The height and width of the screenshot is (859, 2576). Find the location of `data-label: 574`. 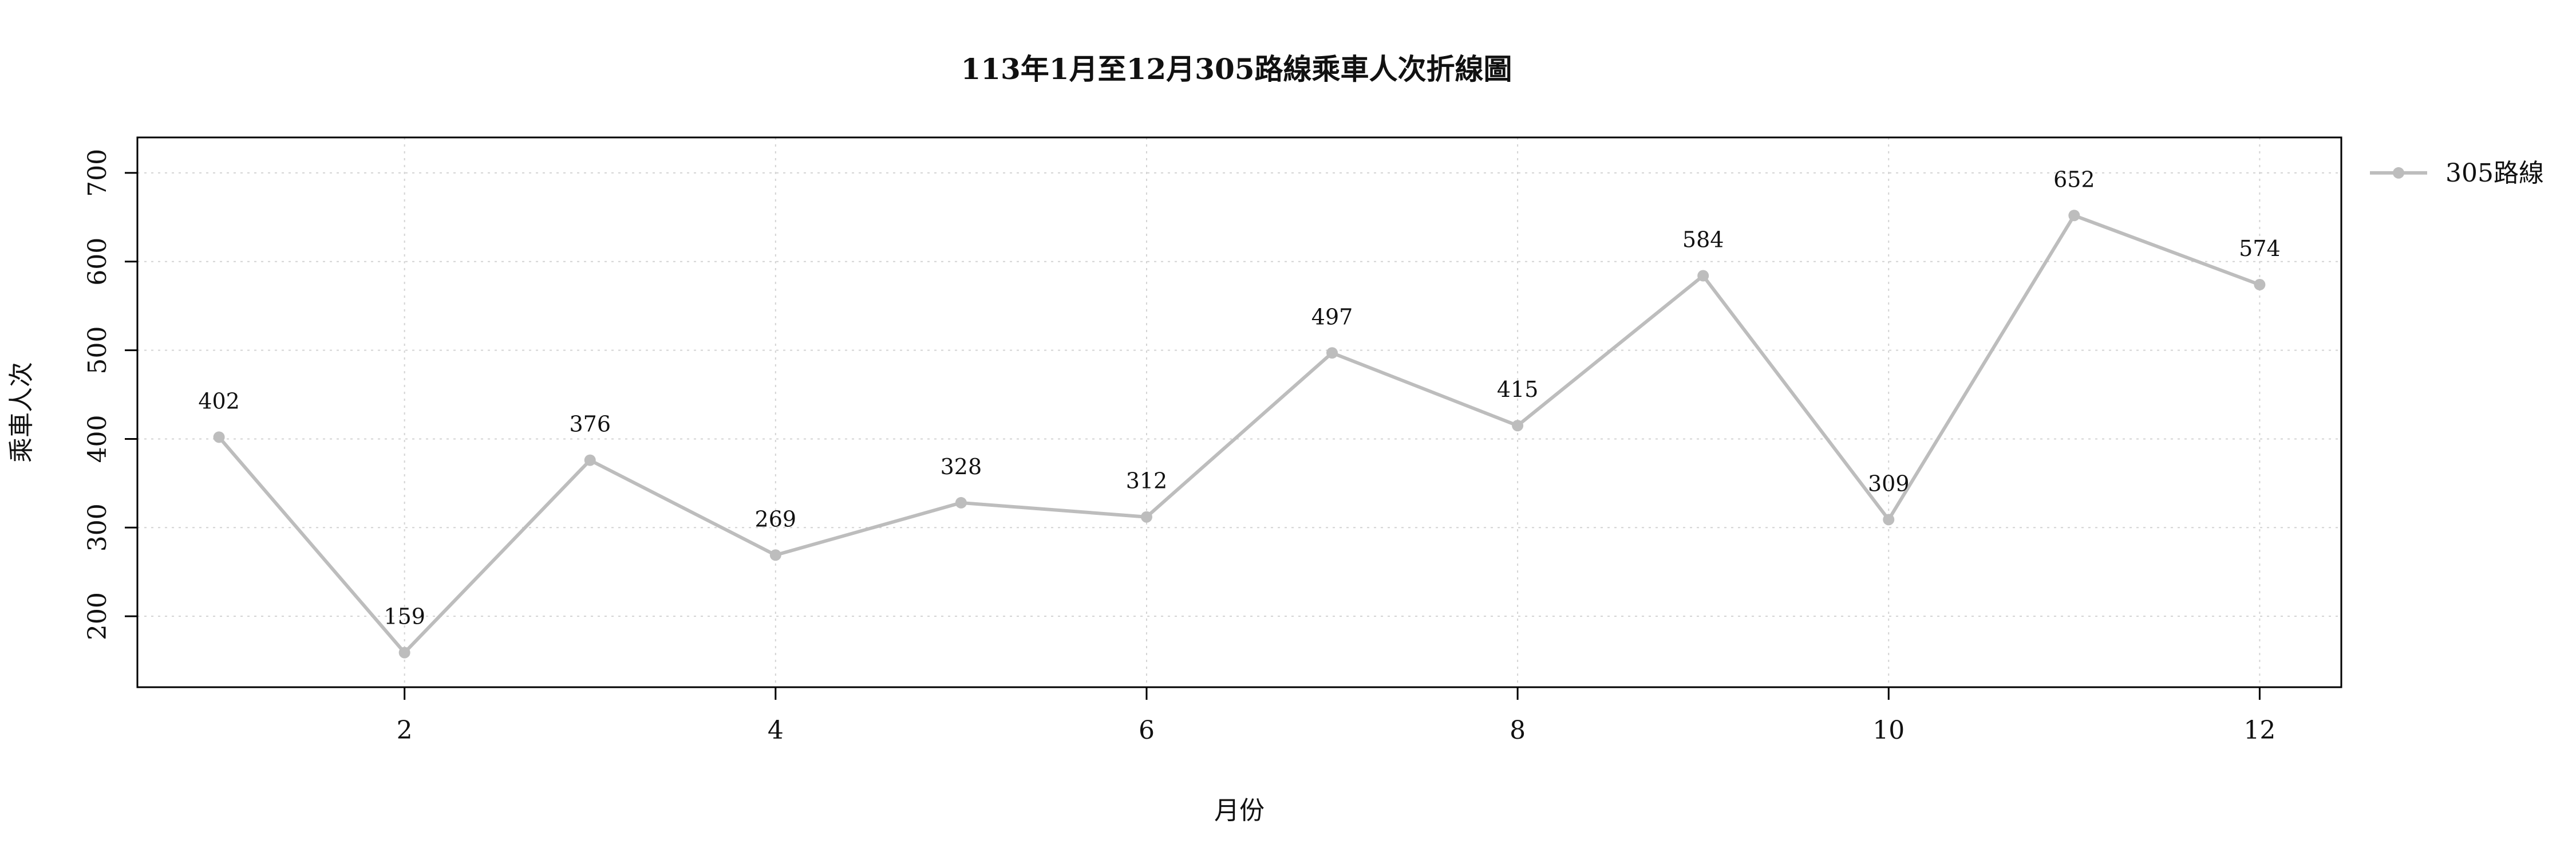

data-label: 574 is located at coordinates (2260, 248).